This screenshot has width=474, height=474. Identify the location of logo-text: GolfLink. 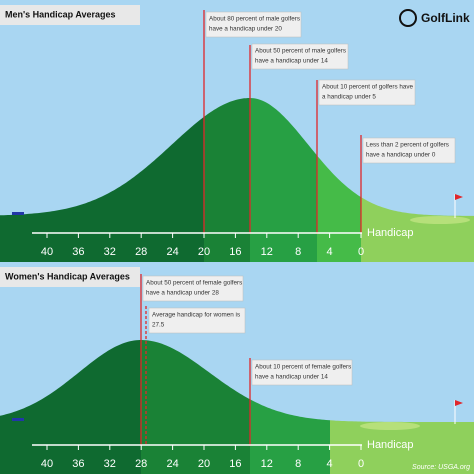
(445, 18).